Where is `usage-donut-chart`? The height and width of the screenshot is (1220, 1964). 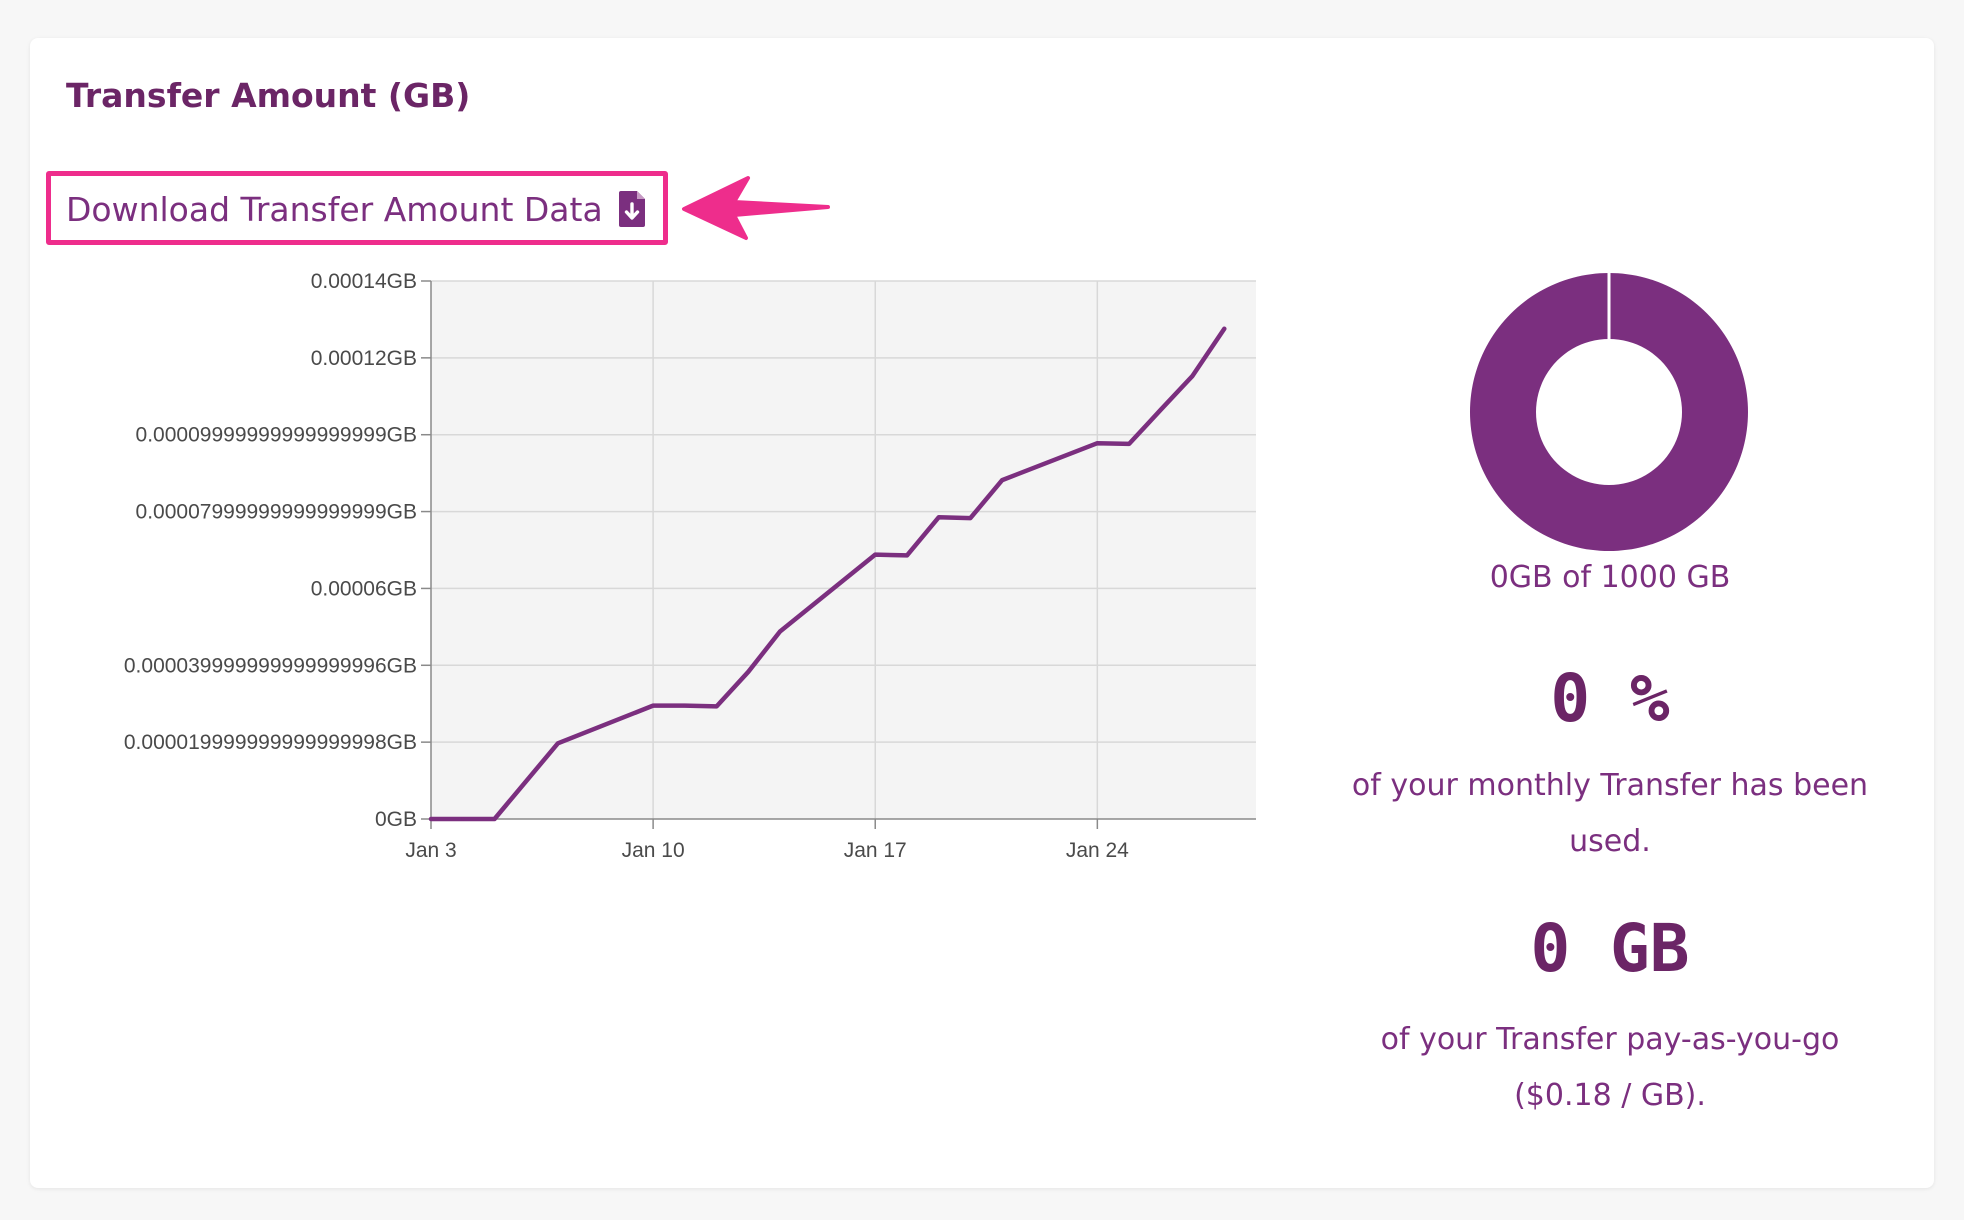
usage-donut-chart is located at coordinates (1608, 411).